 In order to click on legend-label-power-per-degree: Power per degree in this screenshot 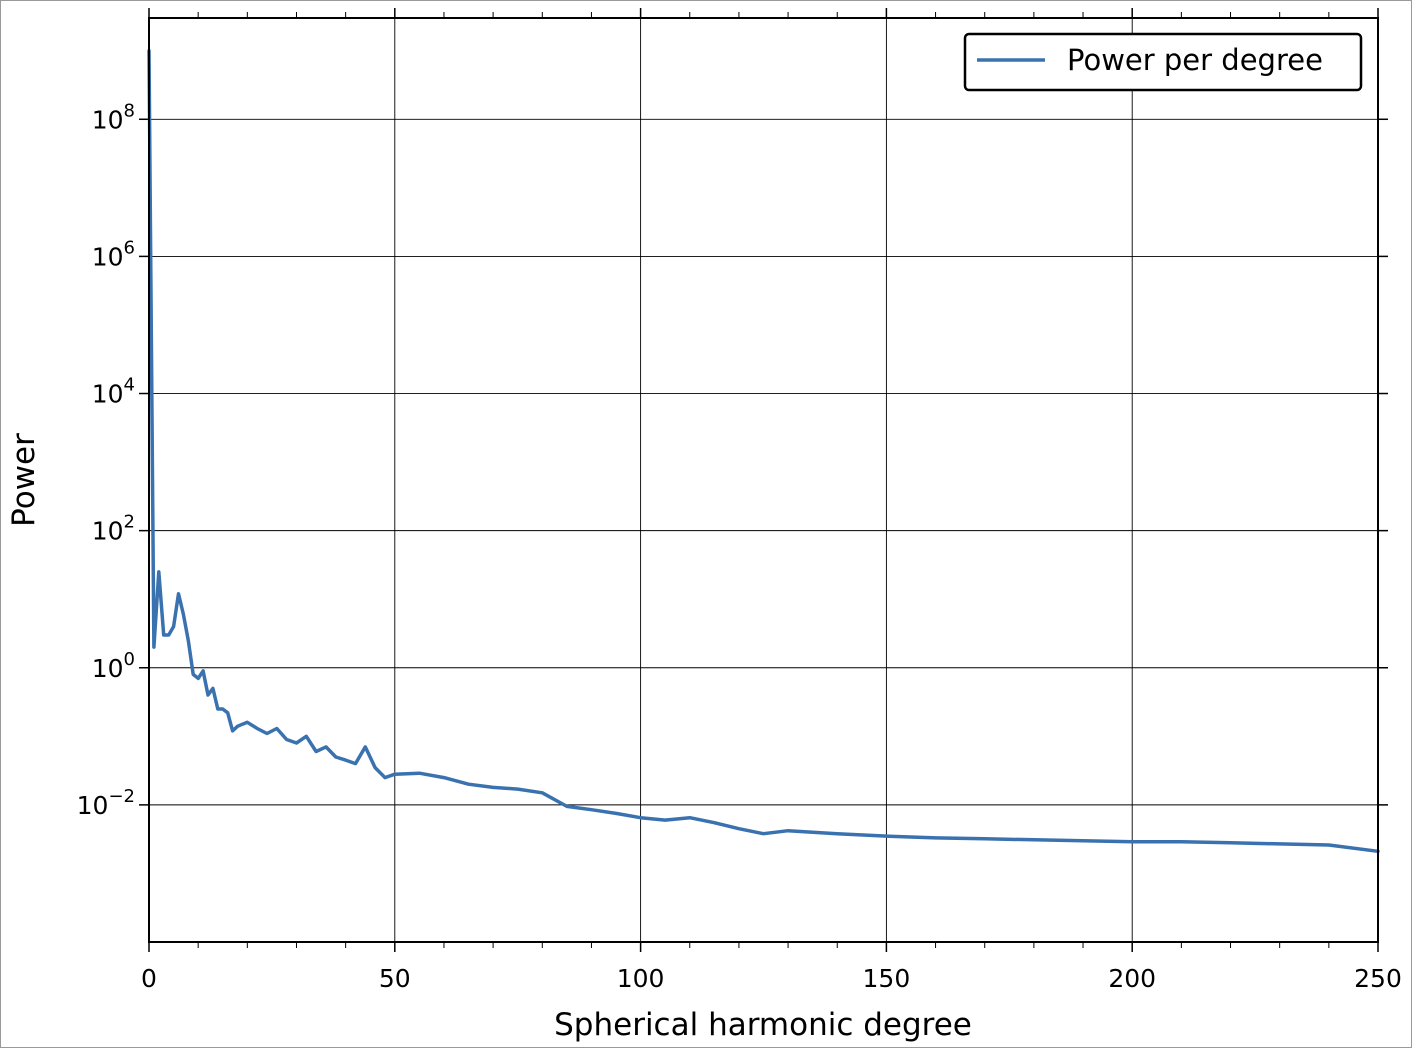, I will do `click(1195, 60)`.